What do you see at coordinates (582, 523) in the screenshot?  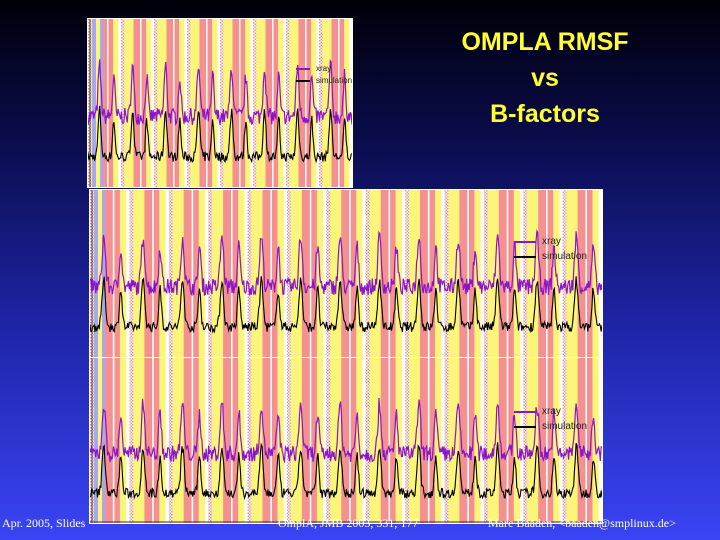 I see `footer-author: Marc Baaden, <baaden@smplinux.de>` at bounding box center [582, 523].